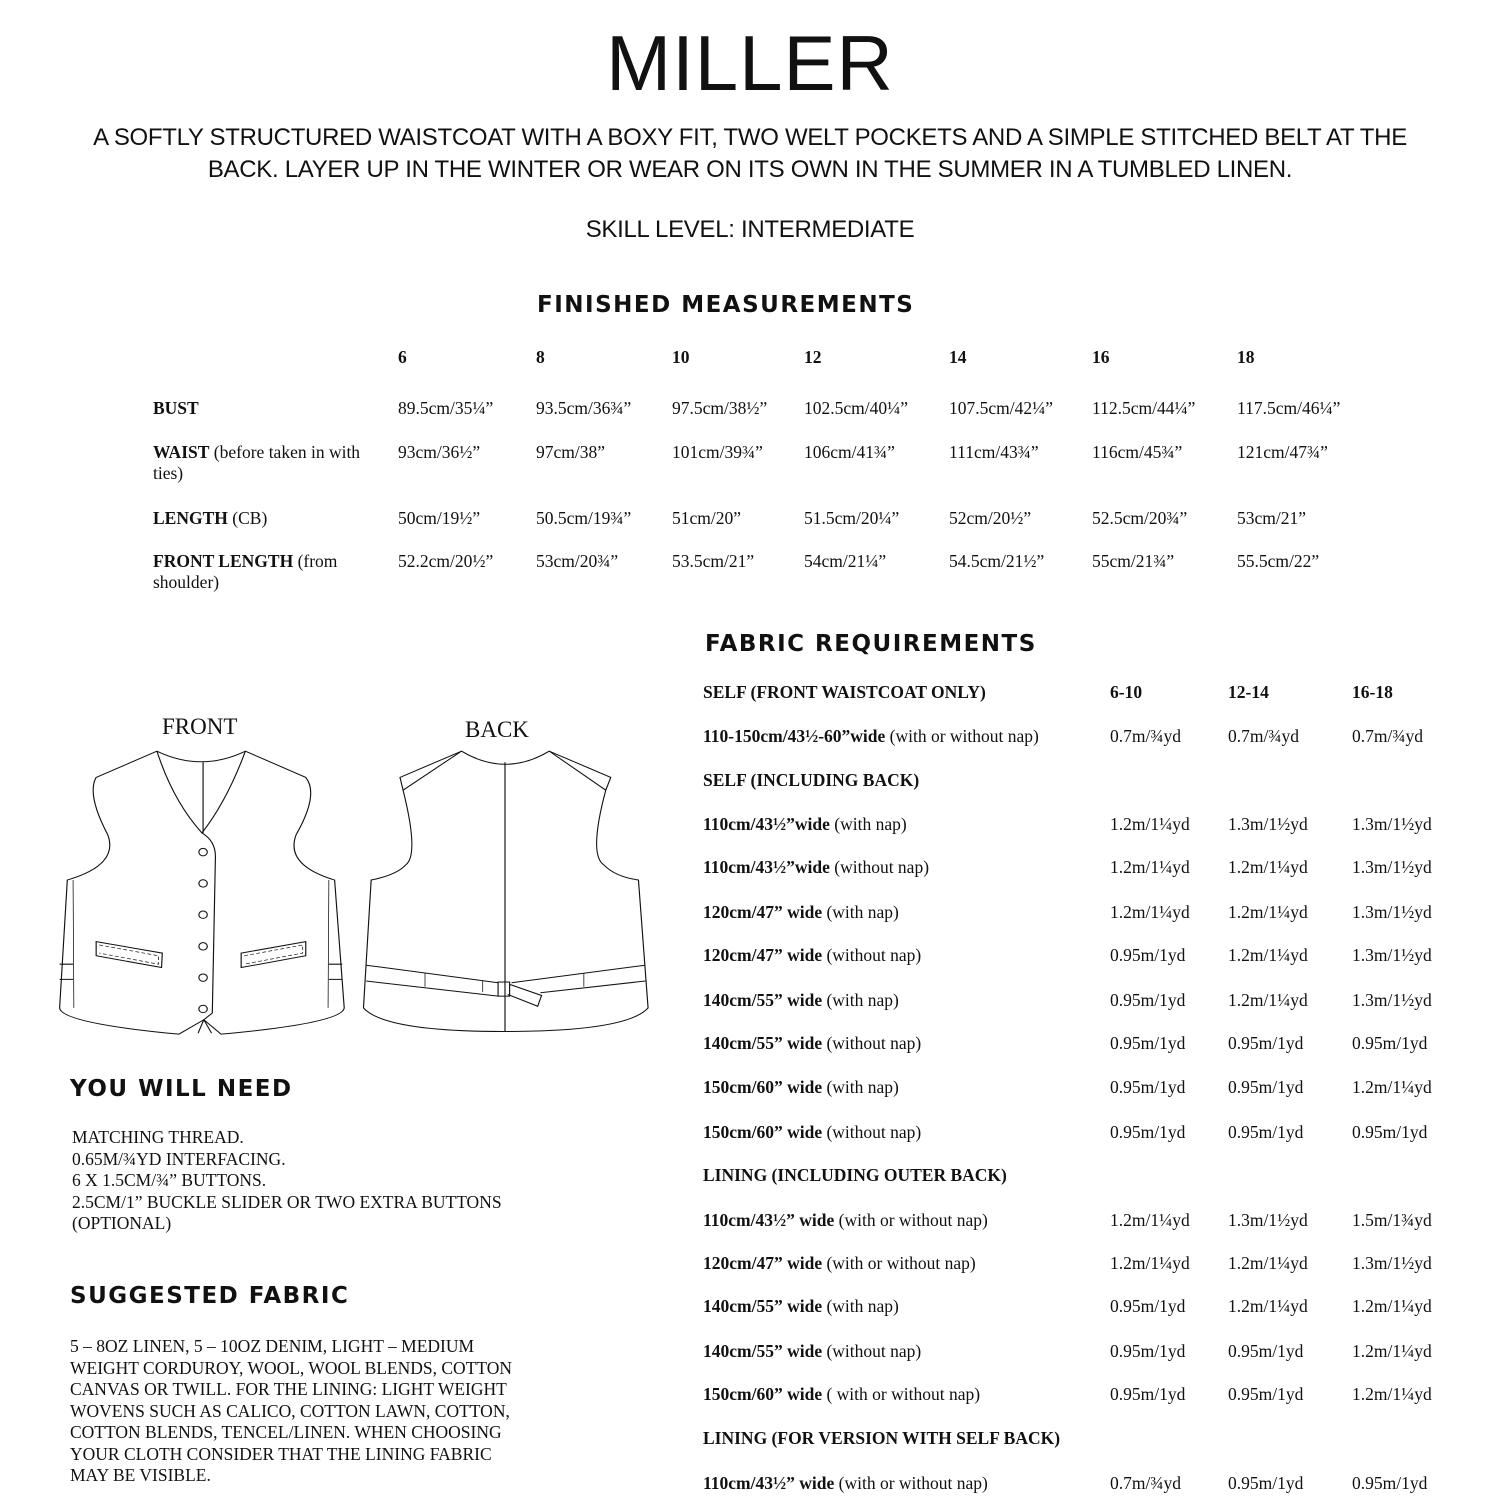 The height and width of the screenshot is (1500, 1500). I want to click on list-item: 6 X 1.5CM/¾” BUTTONS., so click(169, 1180).